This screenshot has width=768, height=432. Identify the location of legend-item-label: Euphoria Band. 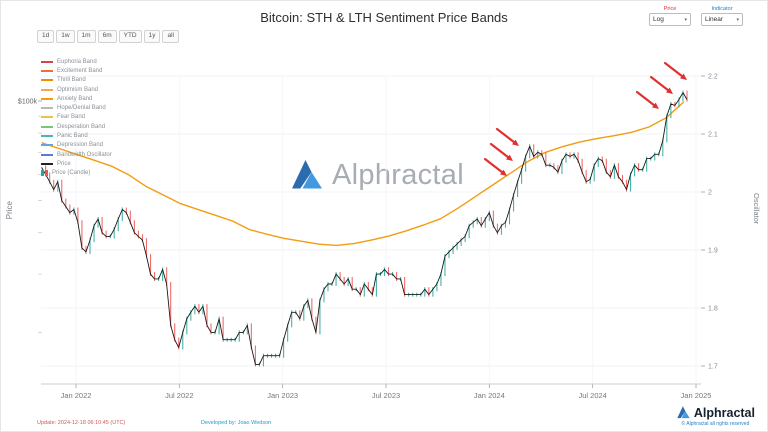
(77, 61).